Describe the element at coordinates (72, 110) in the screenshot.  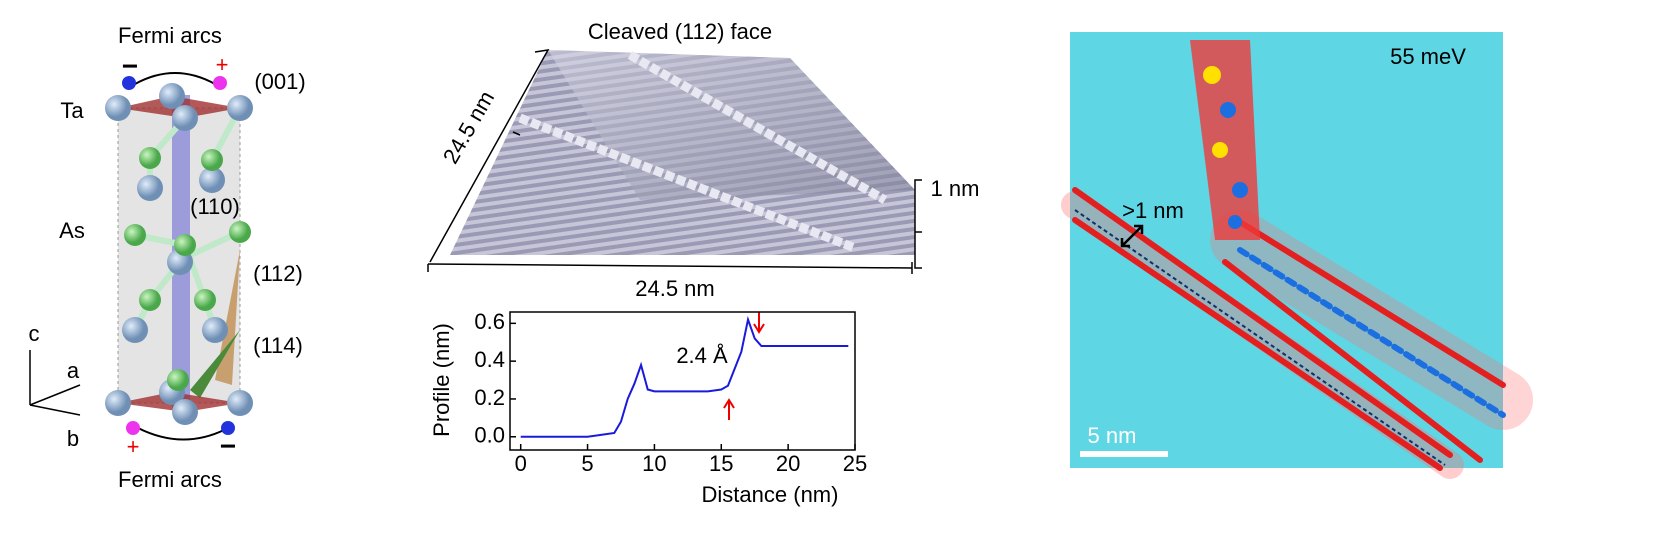
I see `label: Ta` at that location.